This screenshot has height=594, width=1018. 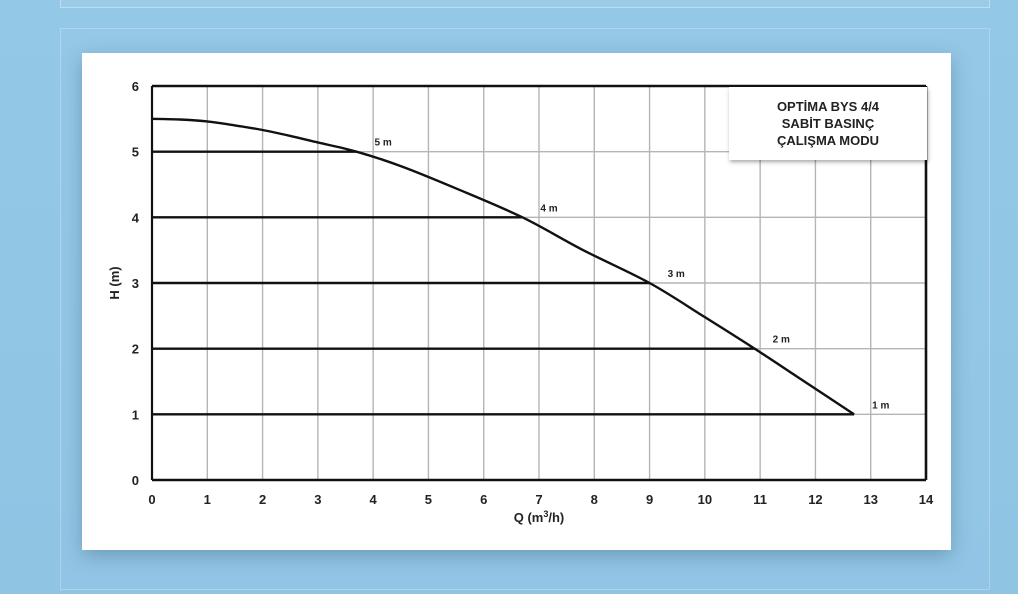 What do you see at coordinates (428, 499) in the screenshot?
I see `x-tick-label: 5` at bounding box center [428, 499].